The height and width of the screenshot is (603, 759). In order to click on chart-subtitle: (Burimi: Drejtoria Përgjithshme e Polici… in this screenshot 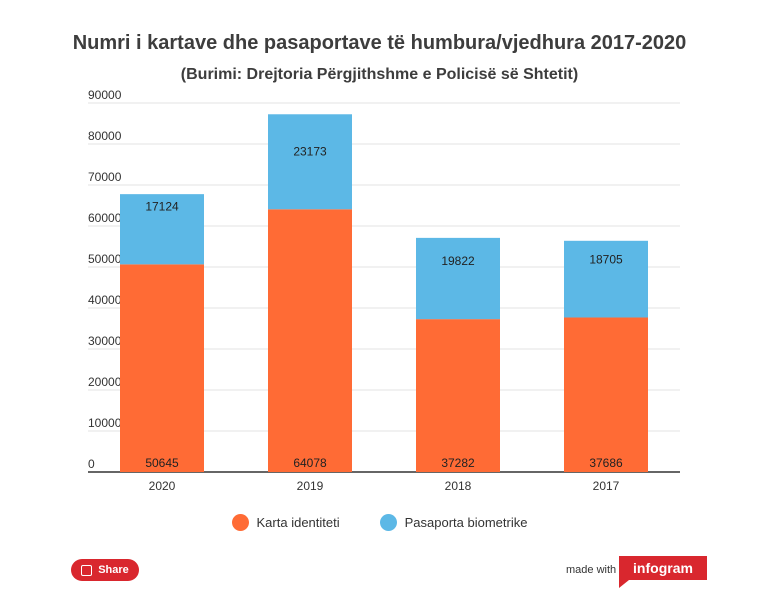, I will do `click(379, 74)`.